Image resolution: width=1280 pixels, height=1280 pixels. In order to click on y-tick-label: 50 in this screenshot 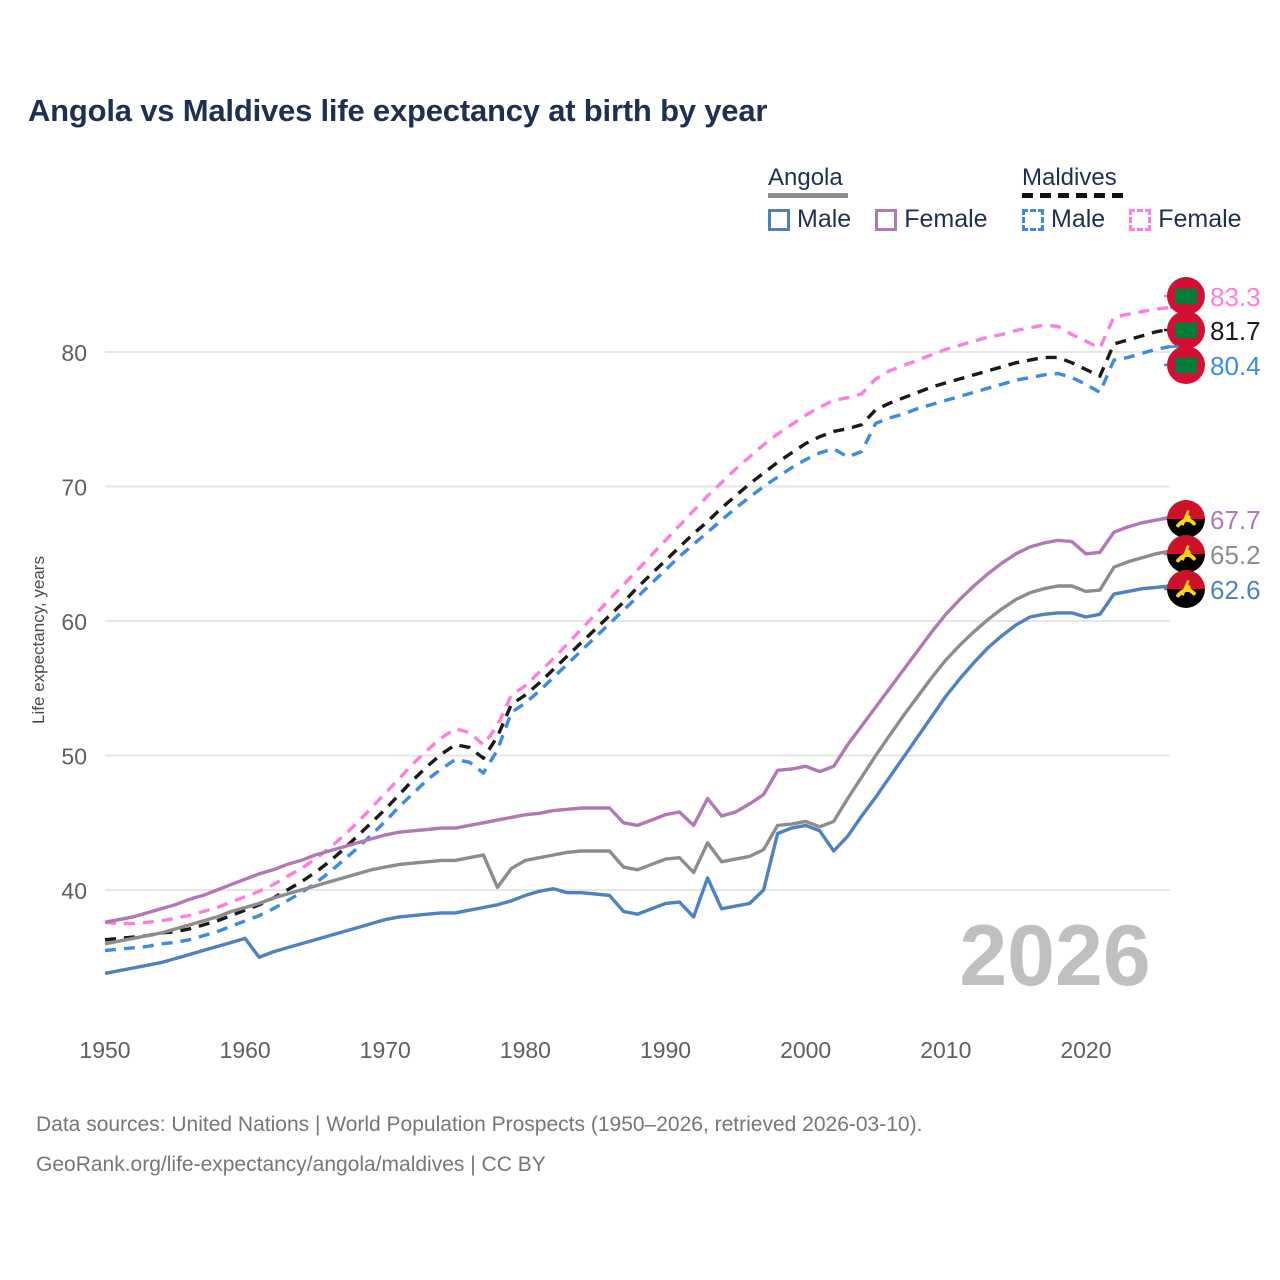, I will do `click(74, 757)`.